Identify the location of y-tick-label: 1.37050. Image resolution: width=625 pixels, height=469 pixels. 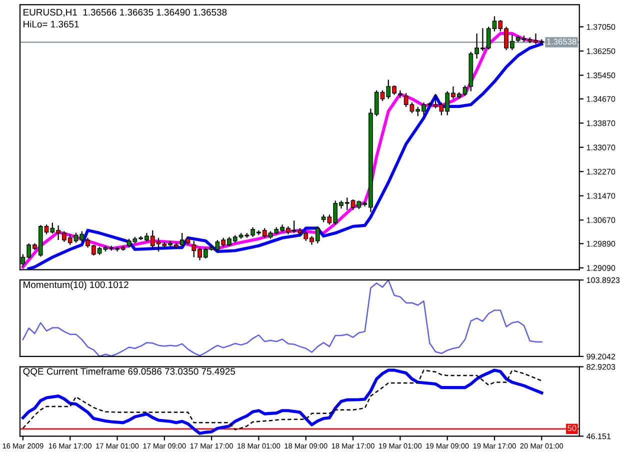
(601, 27).